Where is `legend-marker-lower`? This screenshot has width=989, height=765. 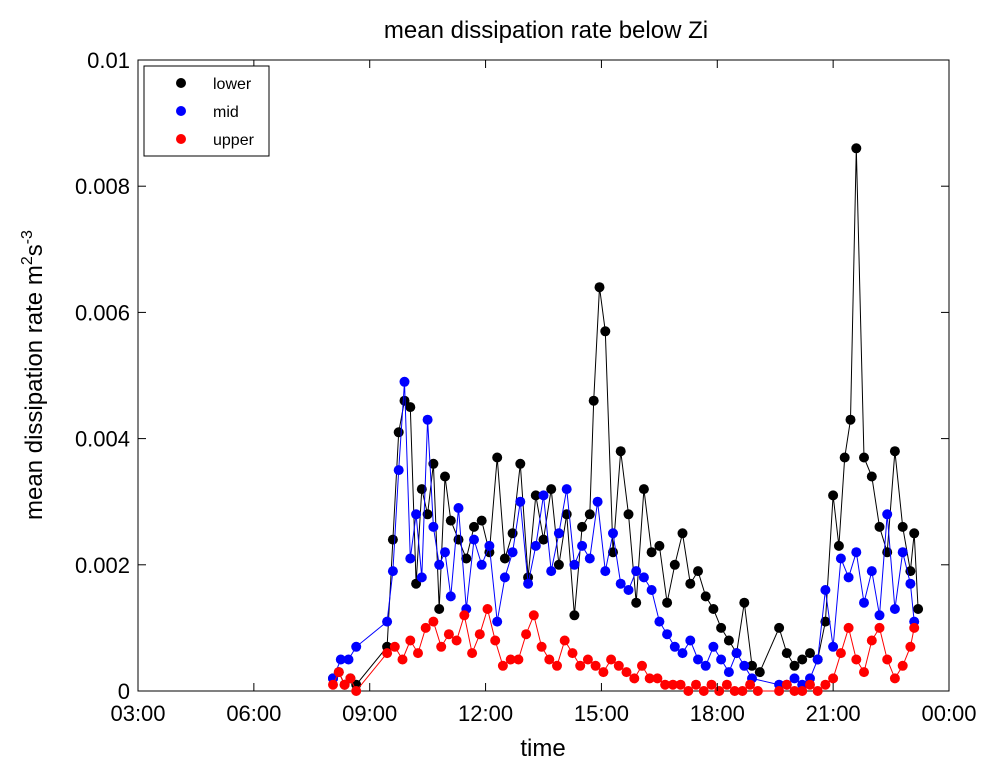 legend-marker-lower is located at coordinates (181, 83).